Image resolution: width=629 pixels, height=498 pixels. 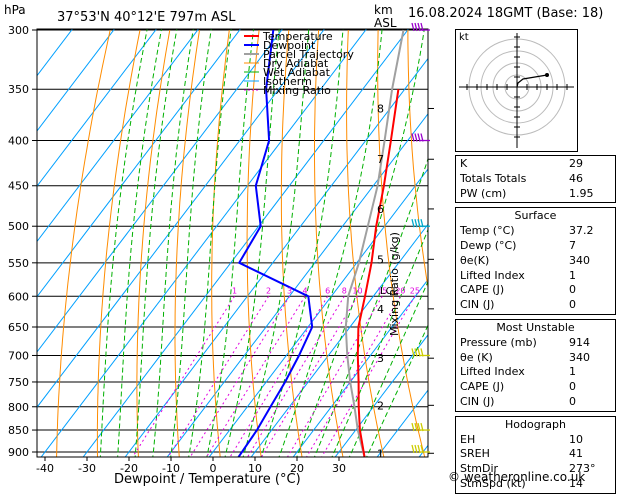 I want to click on indices-box: K 29 Totals Totals 46 PW (cm) 1.95, so click(x=535, y=179).